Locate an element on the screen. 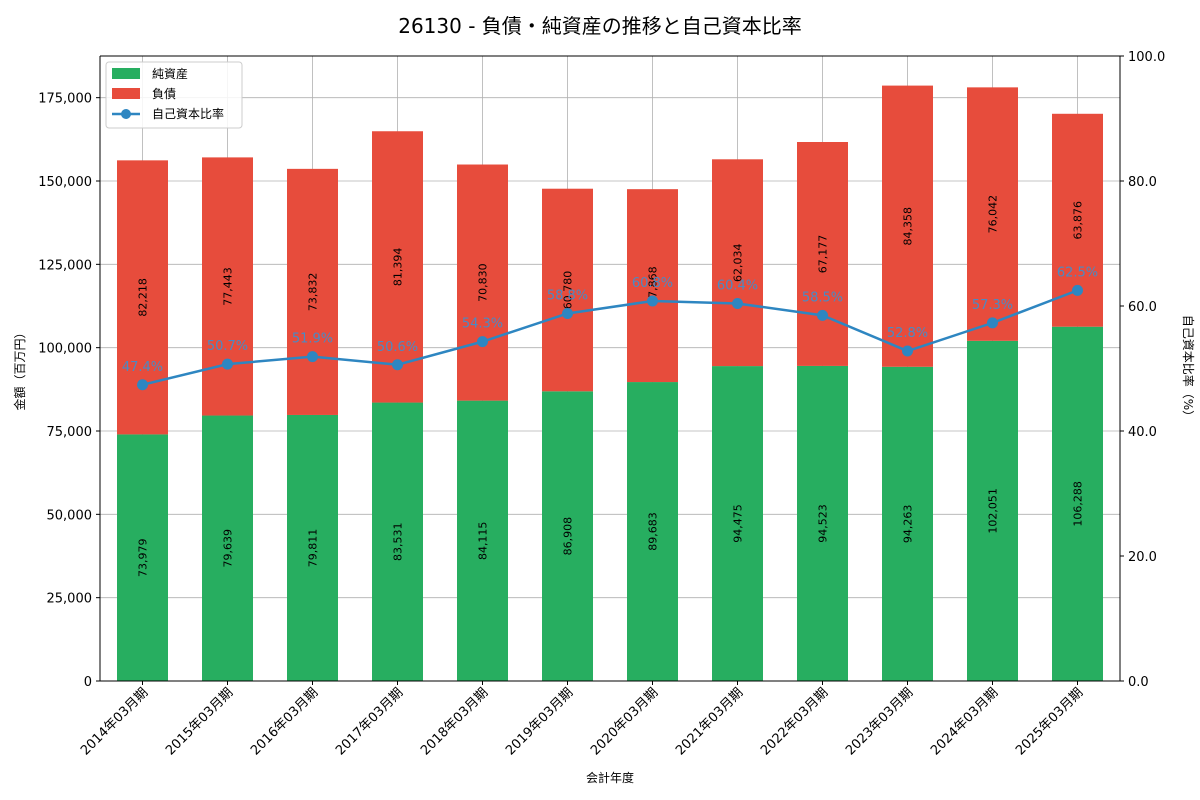  legend-ratio-label: 自己資本比率 is located at coordinates (188, 113).